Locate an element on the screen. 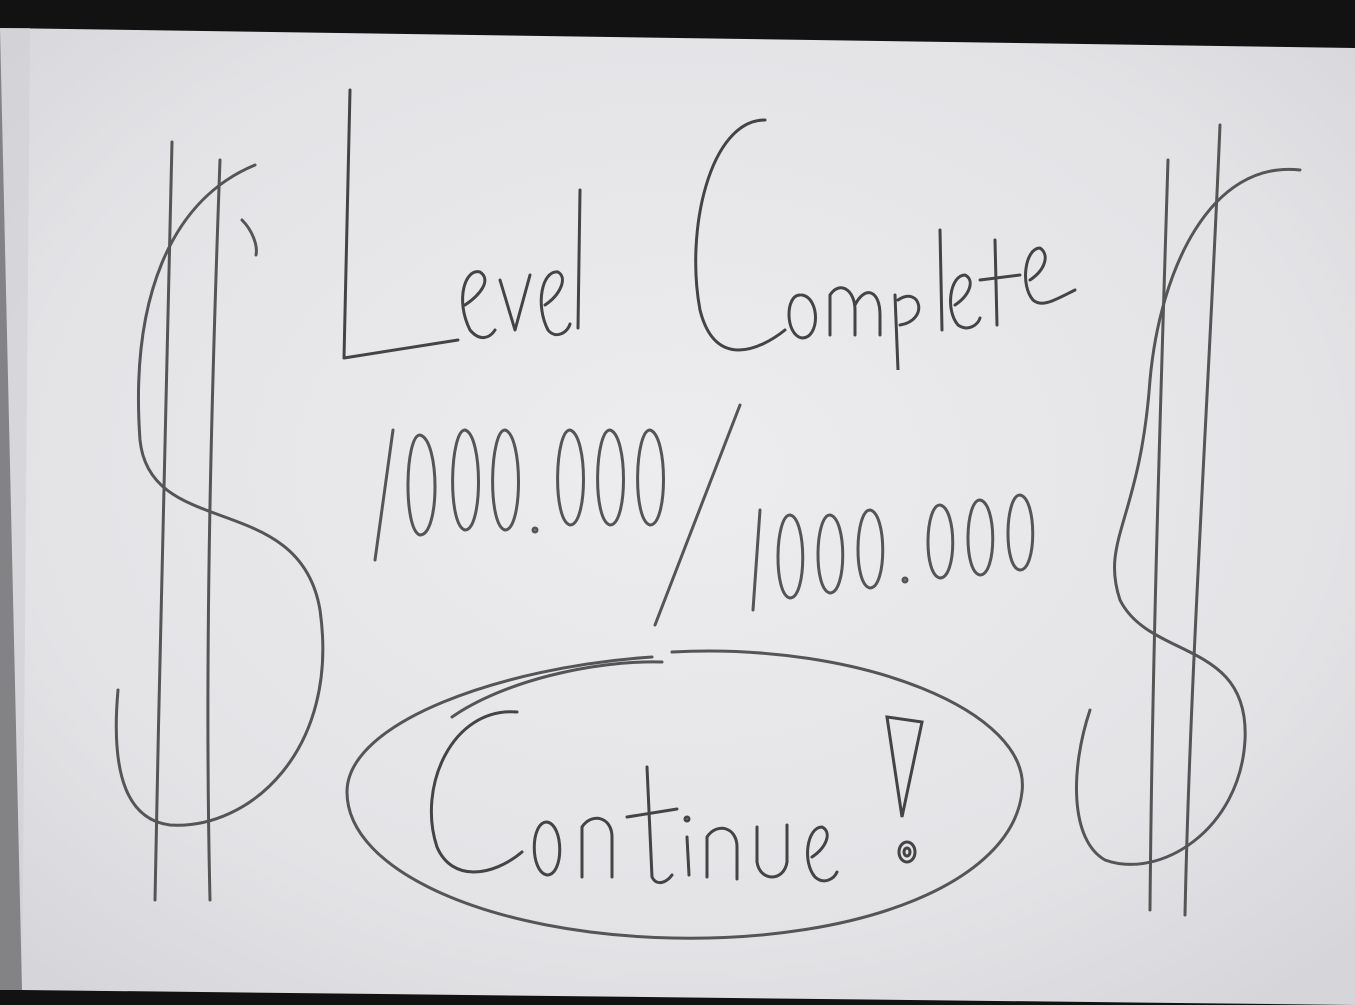  score-total: 1000.000 is located at coordinates (1032, 468).